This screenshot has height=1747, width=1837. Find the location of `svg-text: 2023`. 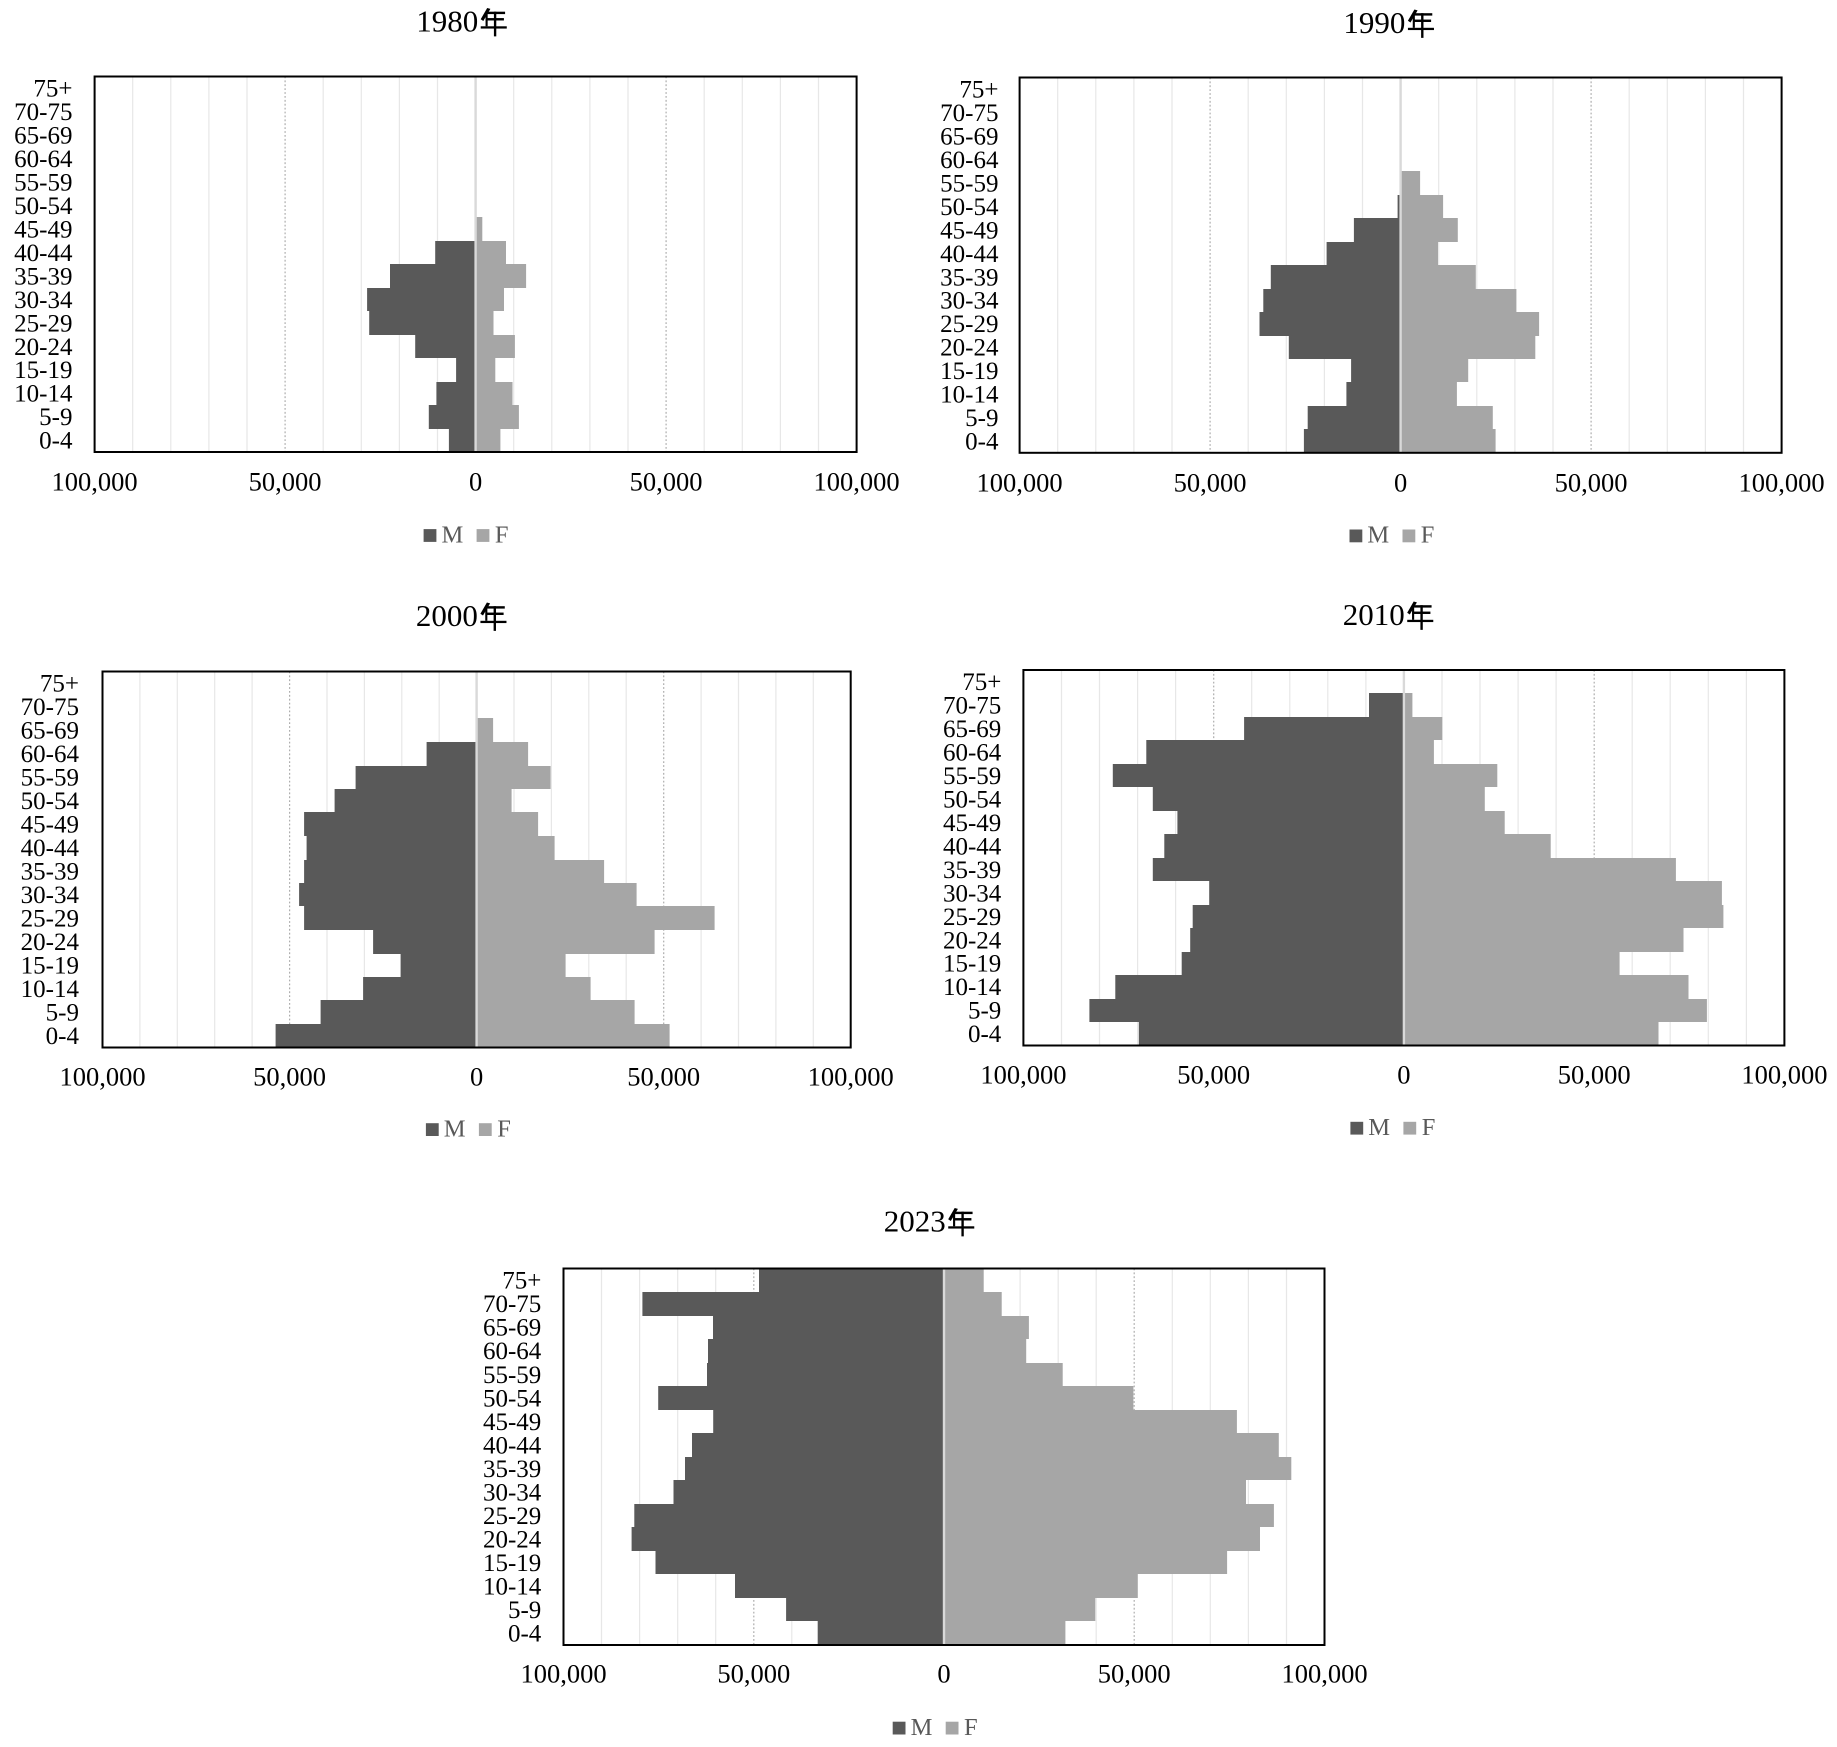

svg-text: 2023 is located at coordinates (915, 1221).